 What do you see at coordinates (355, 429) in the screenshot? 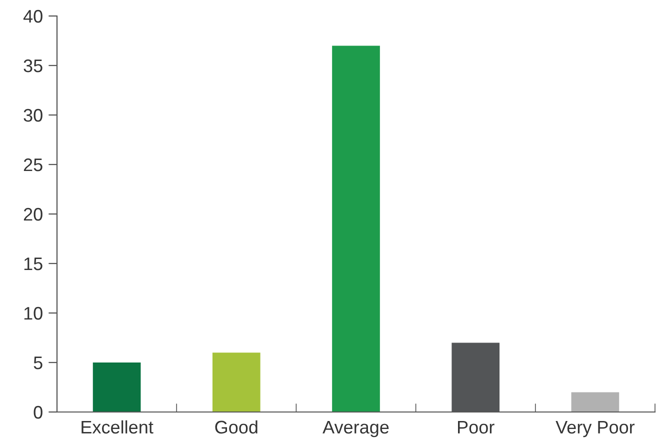
I see `x-tick-label: Average` at bounding box center [355, 429].